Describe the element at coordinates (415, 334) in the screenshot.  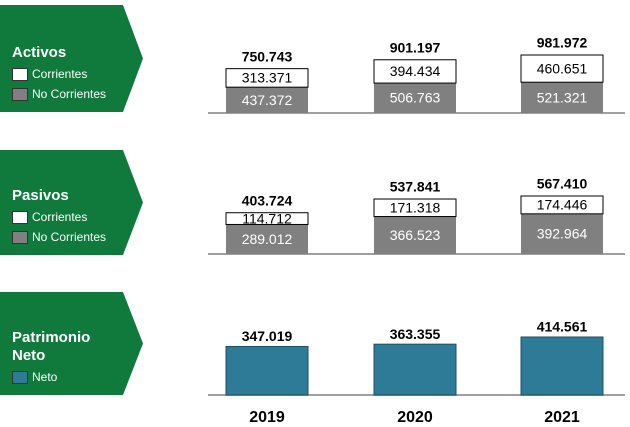
I see `value-label: 363.355` at that location.